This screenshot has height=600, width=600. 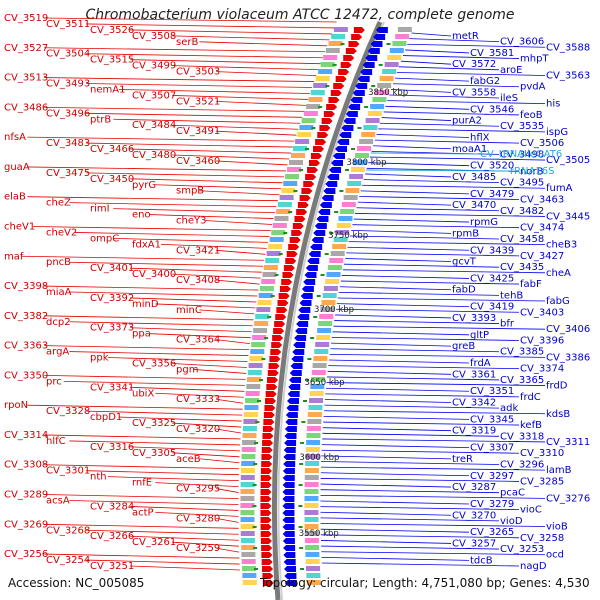 I want to click on rna-connector, so click(x=437, y=170).